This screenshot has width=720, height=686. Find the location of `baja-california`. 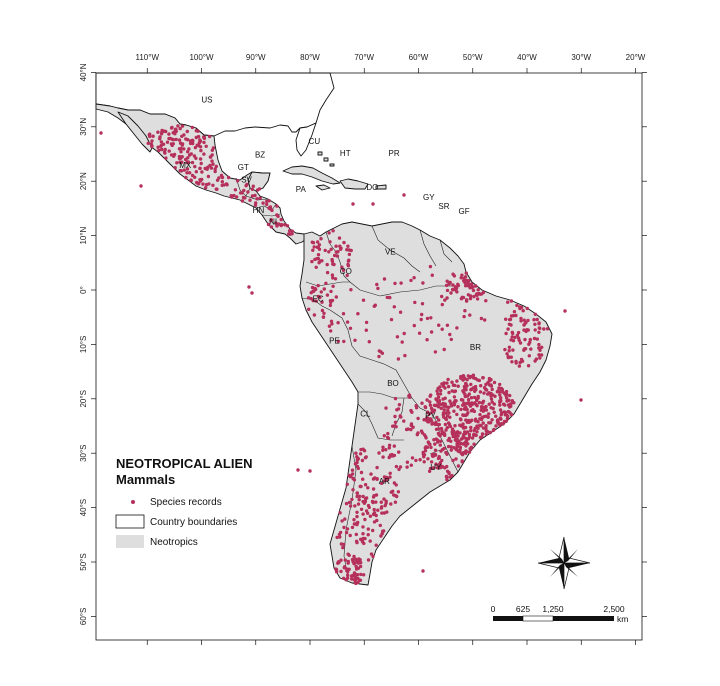

baja-california is located at coordinates (135, 132).